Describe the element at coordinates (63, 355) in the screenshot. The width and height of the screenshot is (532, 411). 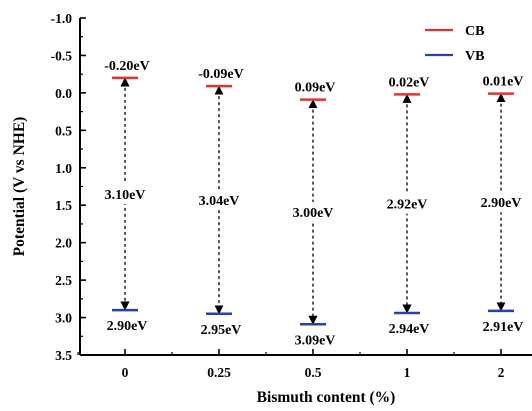
I see `y-tick-label: 3.5` at that location.